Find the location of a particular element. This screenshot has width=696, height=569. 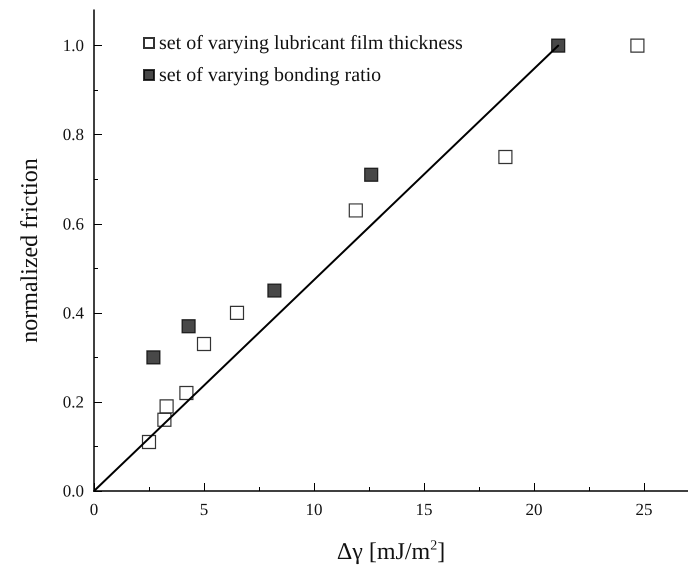

y-tick-label: 0.4 is located at coordinates (73, 312).